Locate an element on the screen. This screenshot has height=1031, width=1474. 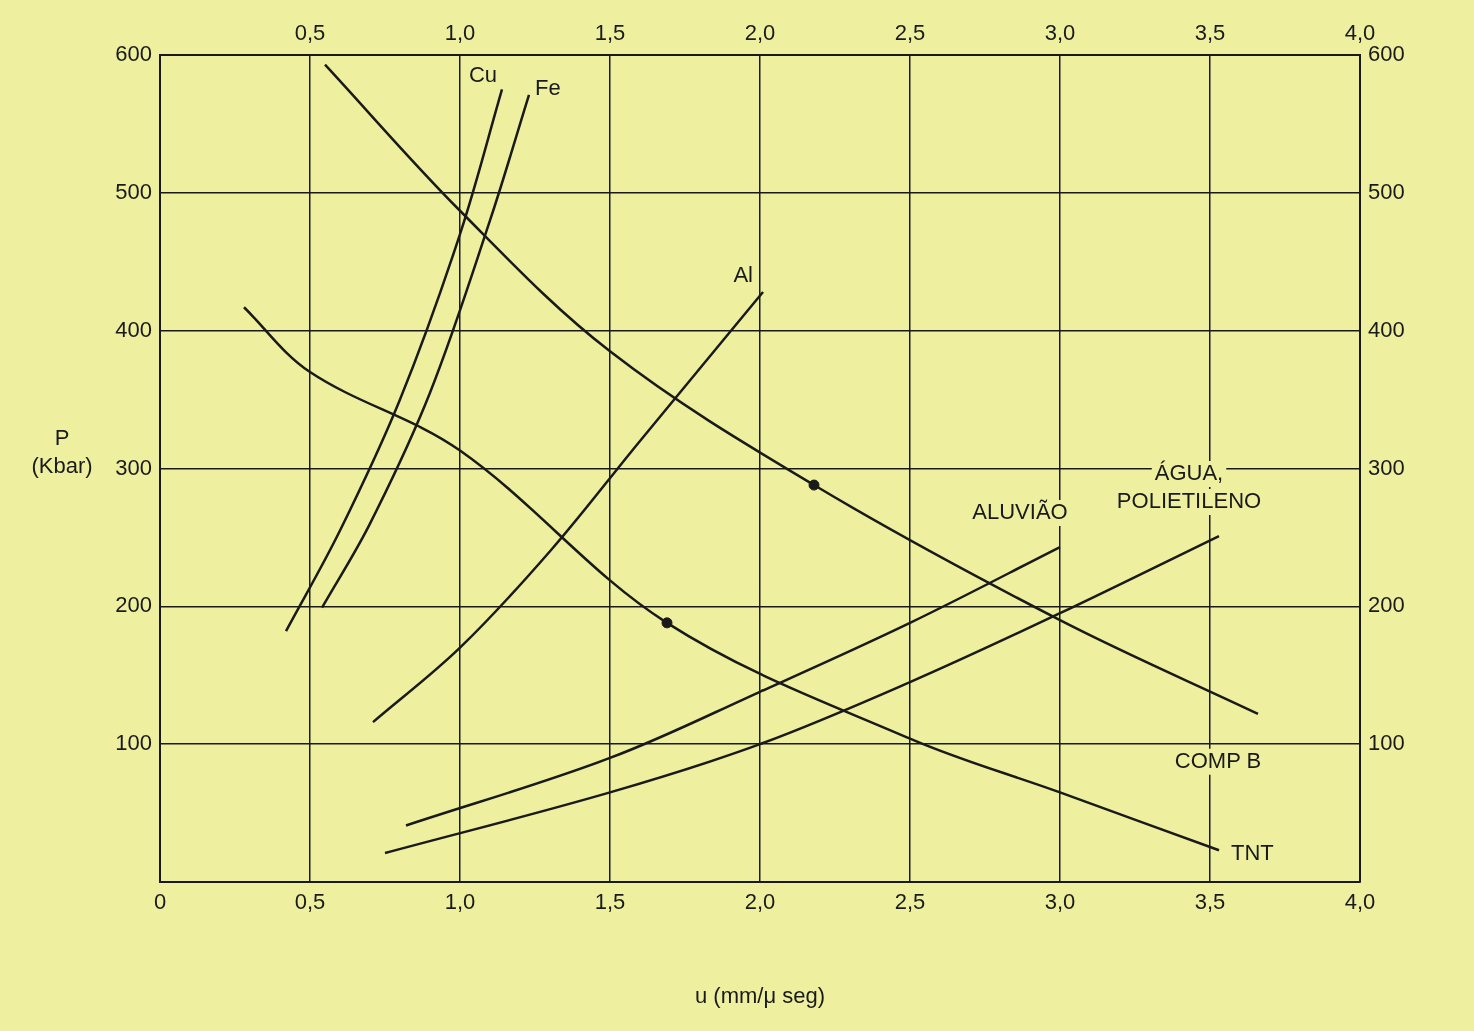
y-tick-label: 100 is located at coordinates (133, 743).